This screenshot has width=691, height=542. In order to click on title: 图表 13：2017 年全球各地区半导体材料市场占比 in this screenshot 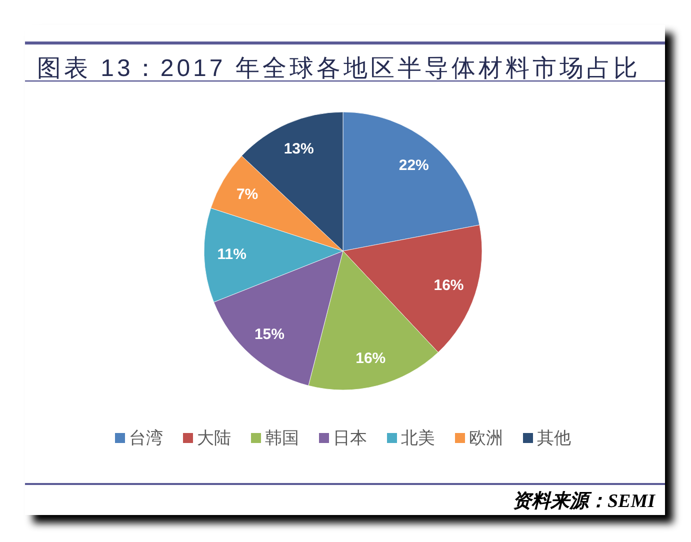, I will do `click(338, 68)`.